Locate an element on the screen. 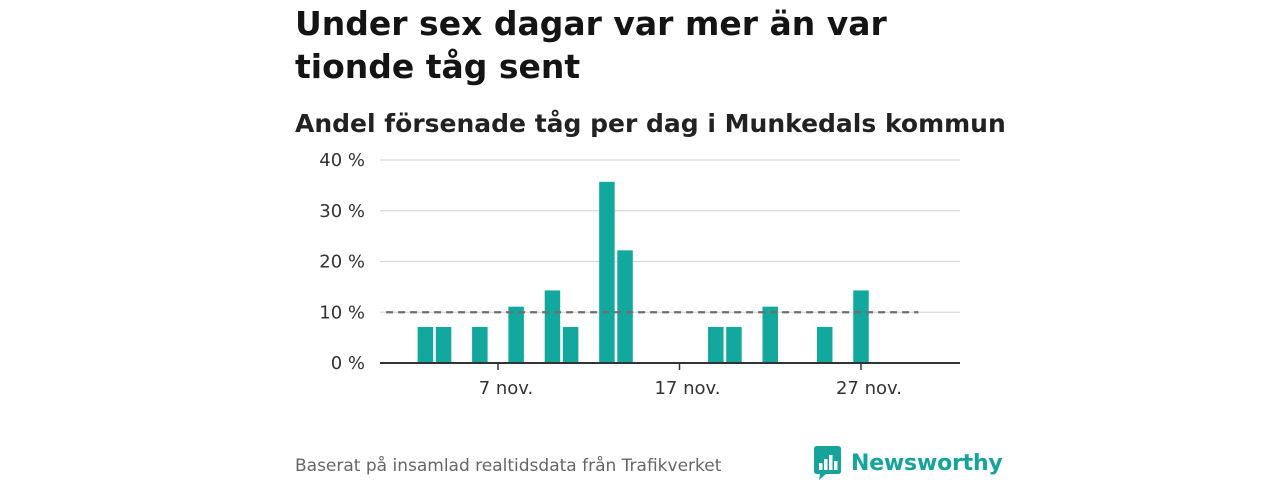  y-tick-label: 40 % is located at coordinates (342, 160).